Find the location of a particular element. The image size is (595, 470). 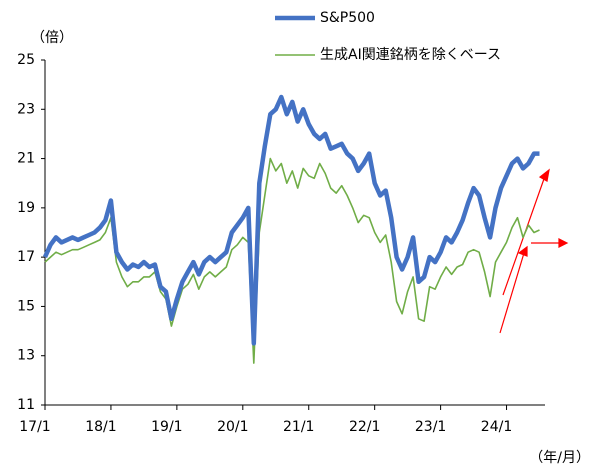

legend-label: 生成AI関連銘柄を除くベース is located at coordinates (410, 55).